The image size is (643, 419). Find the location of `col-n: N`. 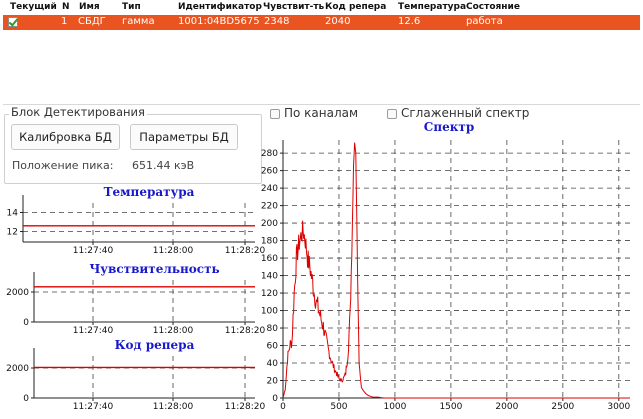

col-n: N is located at coordinates (66, 7).